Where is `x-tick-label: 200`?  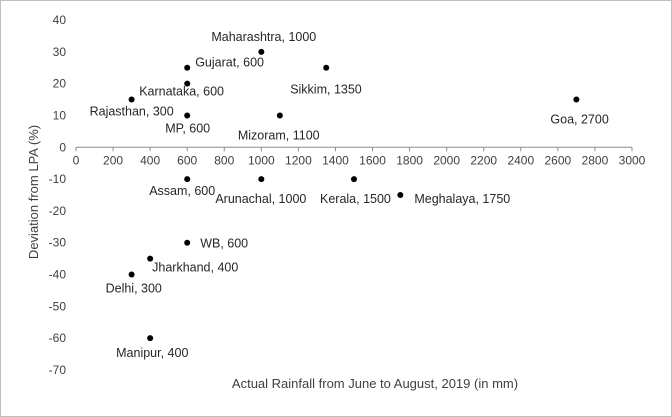
x-tick-label: 200 is located at coordinates (113, 160).